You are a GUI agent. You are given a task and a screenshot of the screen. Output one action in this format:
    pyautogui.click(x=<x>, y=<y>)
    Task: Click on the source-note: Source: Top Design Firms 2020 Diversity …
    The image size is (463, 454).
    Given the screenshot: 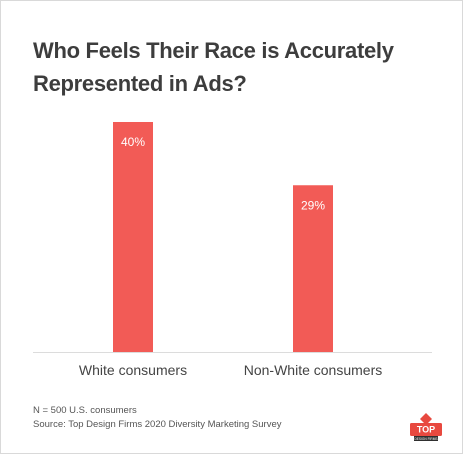 What is the action you would take?
    pyautogui.click(x=157, y=424)
    